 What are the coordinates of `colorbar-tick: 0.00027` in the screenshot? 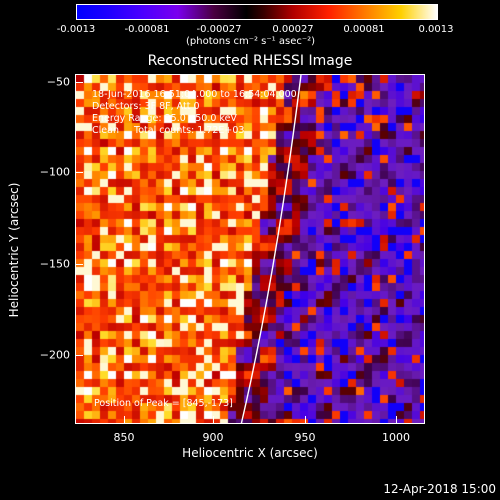 It's located at (293, 29).